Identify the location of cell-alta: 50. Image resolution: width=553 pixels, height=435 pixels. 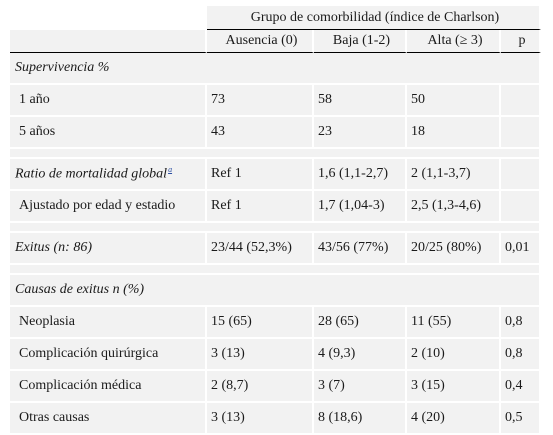
(454, 101).